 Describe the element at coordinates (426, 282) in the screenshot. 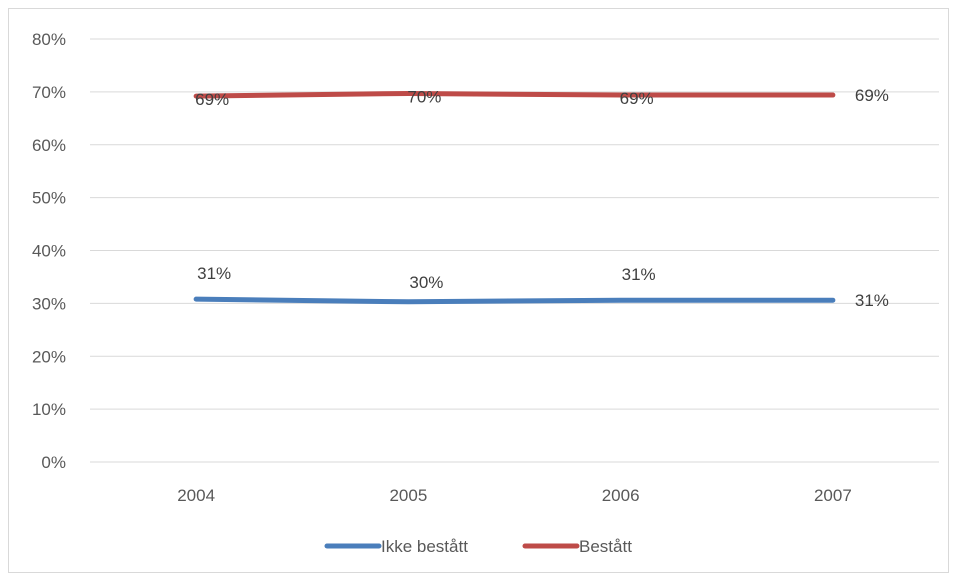

I see `data-label: 30%` at that location.